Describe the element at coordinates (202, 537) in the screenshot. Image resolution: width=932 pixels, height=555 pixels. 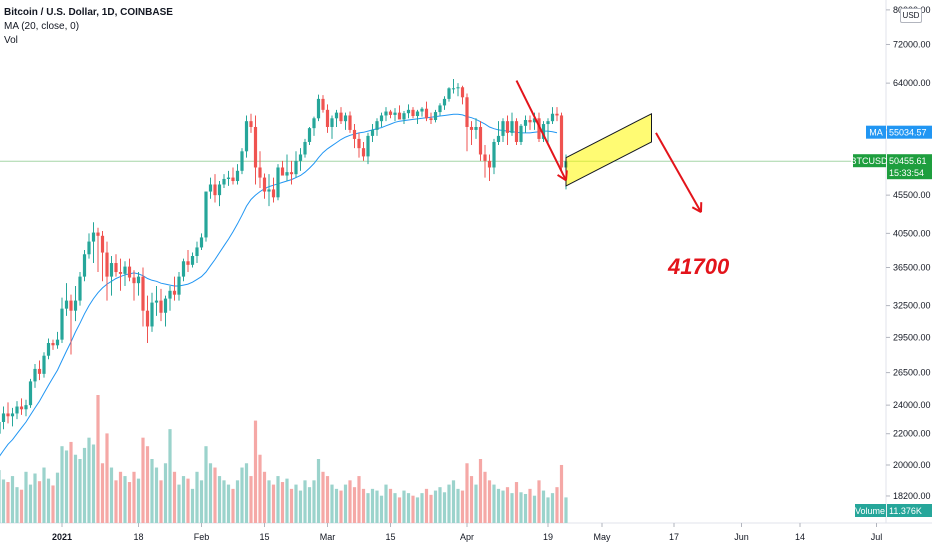
I see `x-tick-label: Feb` at that location.